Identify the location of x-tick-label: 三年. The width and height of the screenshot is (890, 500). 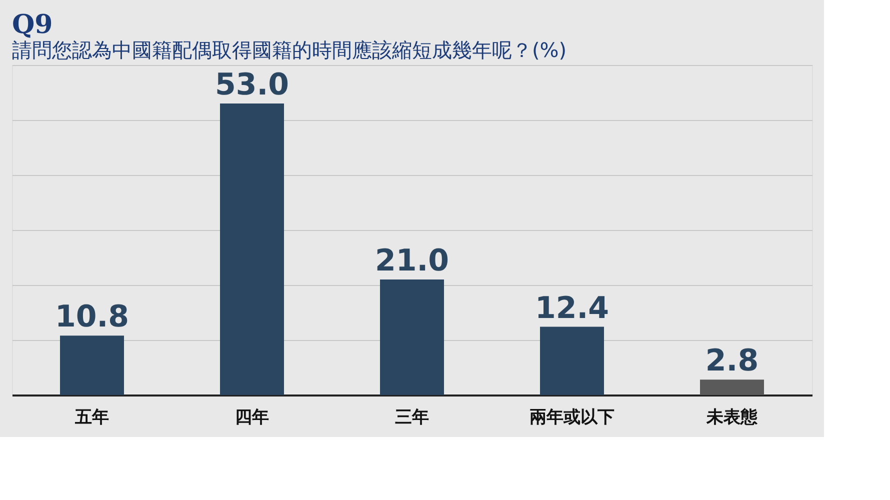
(412, 418).